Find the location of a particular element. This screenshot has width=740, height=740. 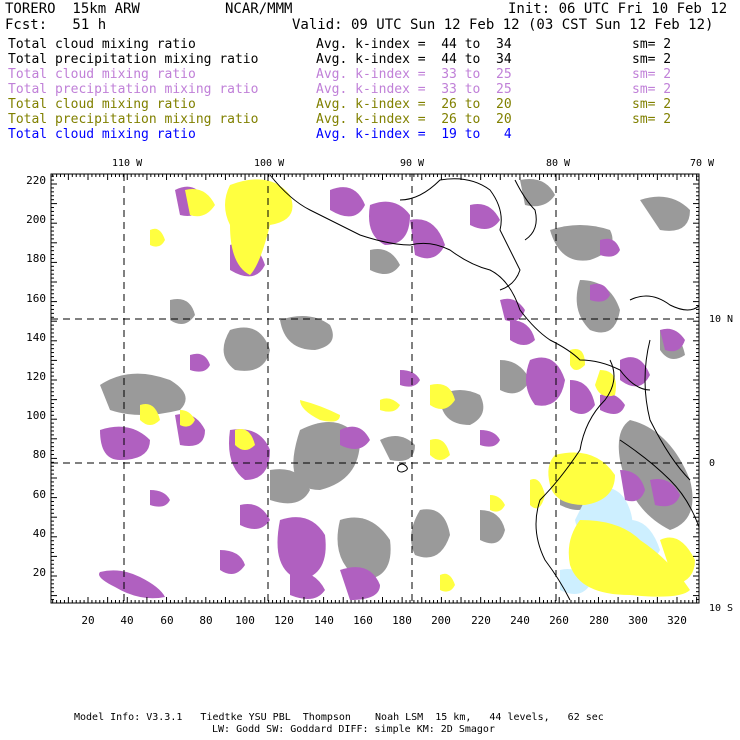

lat-label: 0 is located at coordinates (712, 463).